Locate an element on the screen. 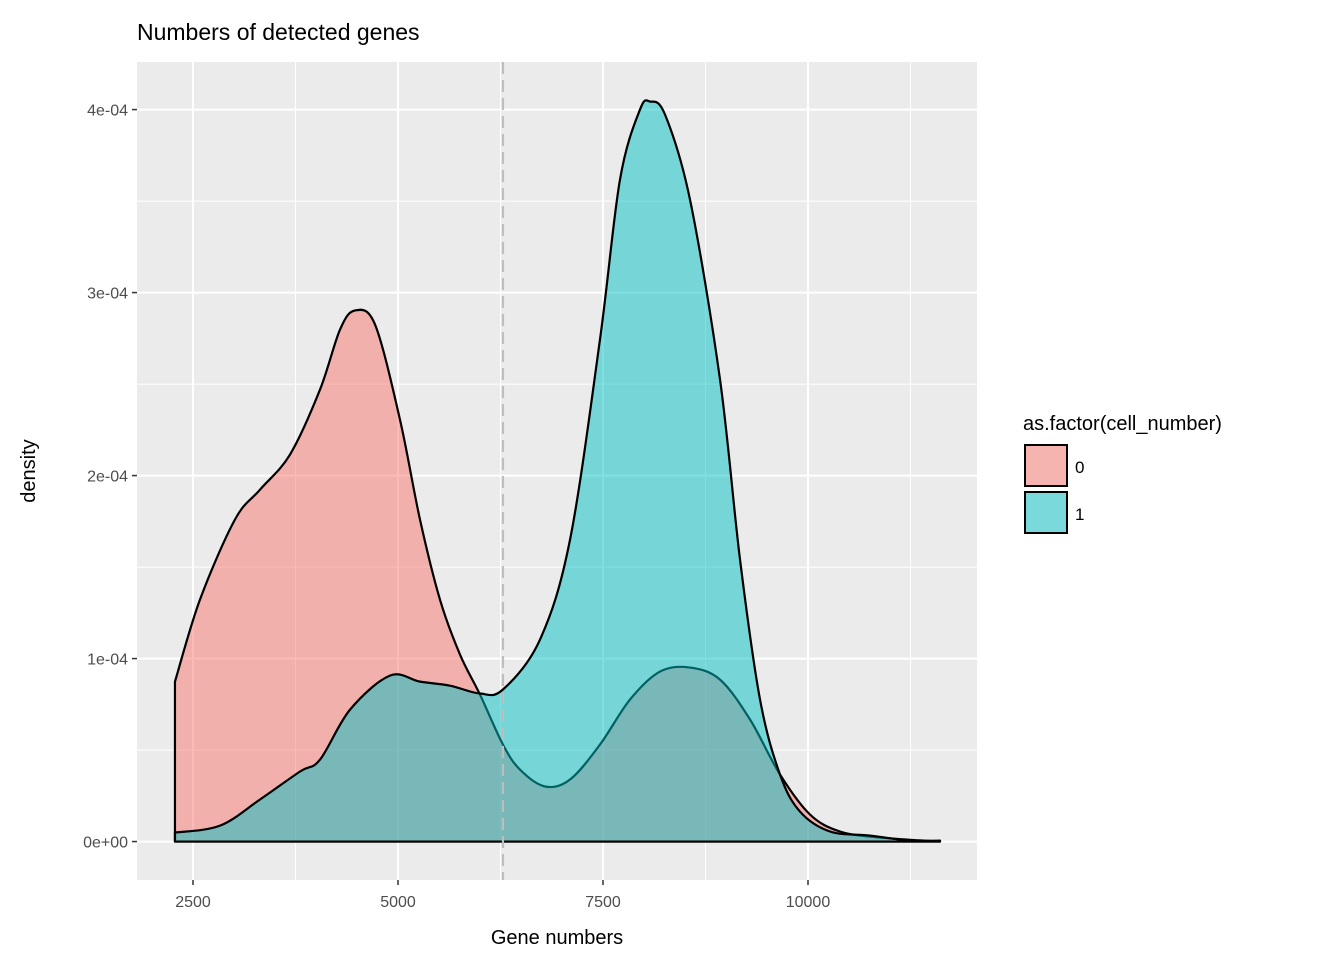 The width and height of the screenshot is (1344, 960). legend-label-0: 0 is located at coordinates (1079, 467).